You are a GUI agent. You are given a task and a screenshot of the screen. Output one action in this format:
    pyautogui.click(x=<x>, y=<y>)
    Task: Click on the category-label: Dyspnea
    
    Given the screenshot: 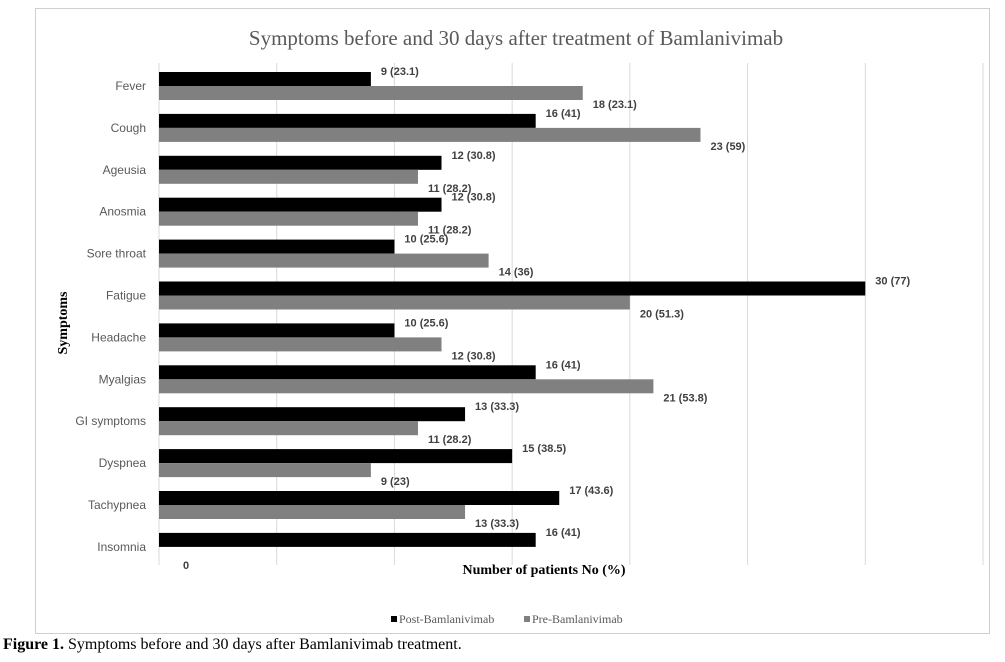 What is the action you would take?
    pyautogui.click(x=123, y=463)
    